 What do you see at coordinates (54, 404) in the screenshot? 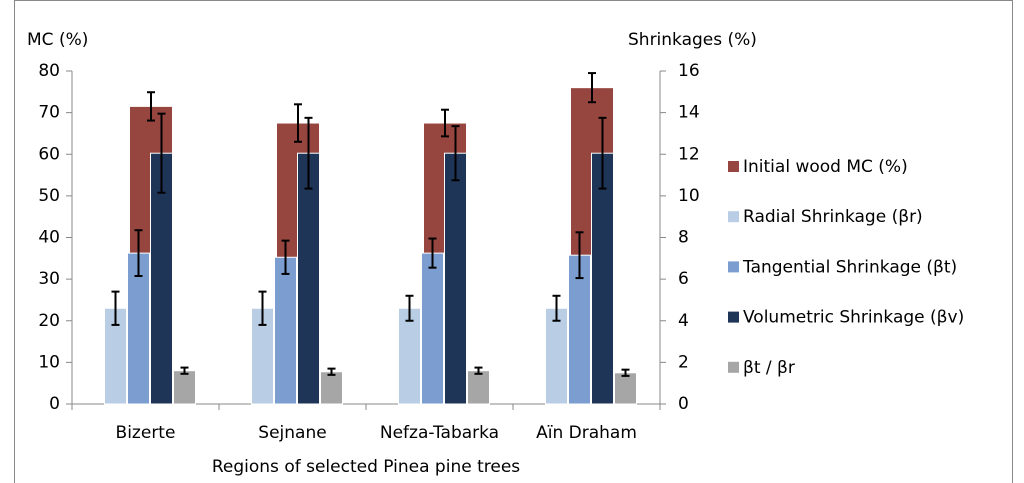
I see `y-tick-label: 0` at bounding box center [54, 404].